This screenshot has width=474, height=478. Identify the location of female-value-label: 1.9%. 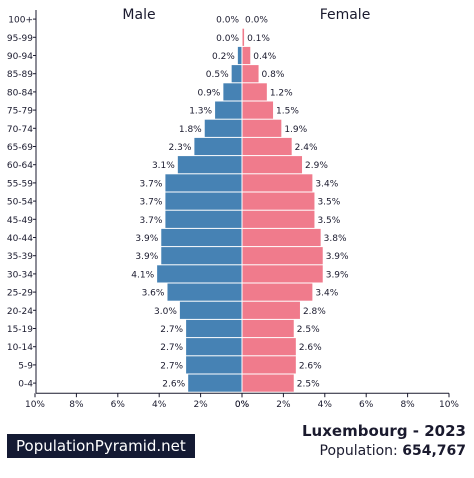
(295, 130).